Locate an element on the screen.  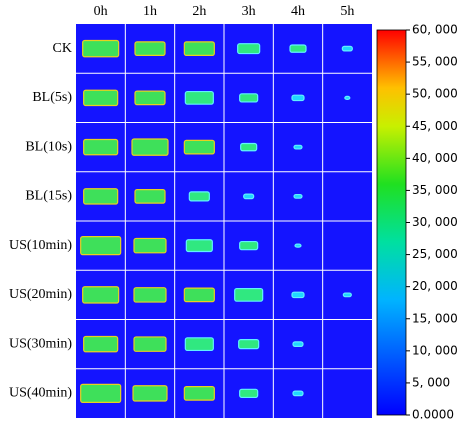
tick-label: 50, 000 is located at coordinates (435, 94).